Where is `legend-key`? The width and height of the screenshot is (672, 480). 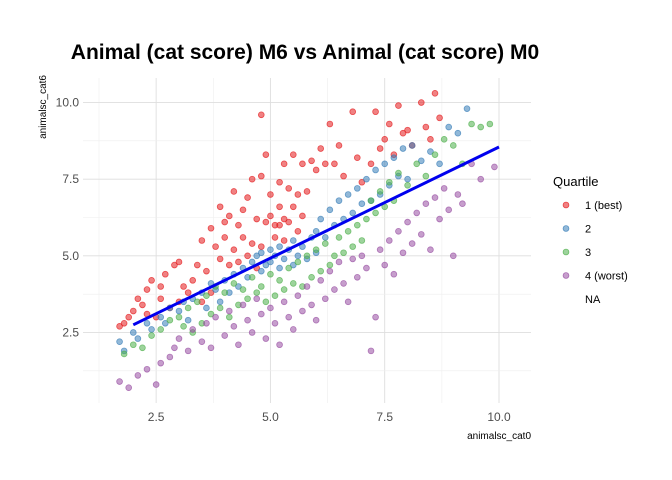 legend-key is located at coordinates (566, 228).